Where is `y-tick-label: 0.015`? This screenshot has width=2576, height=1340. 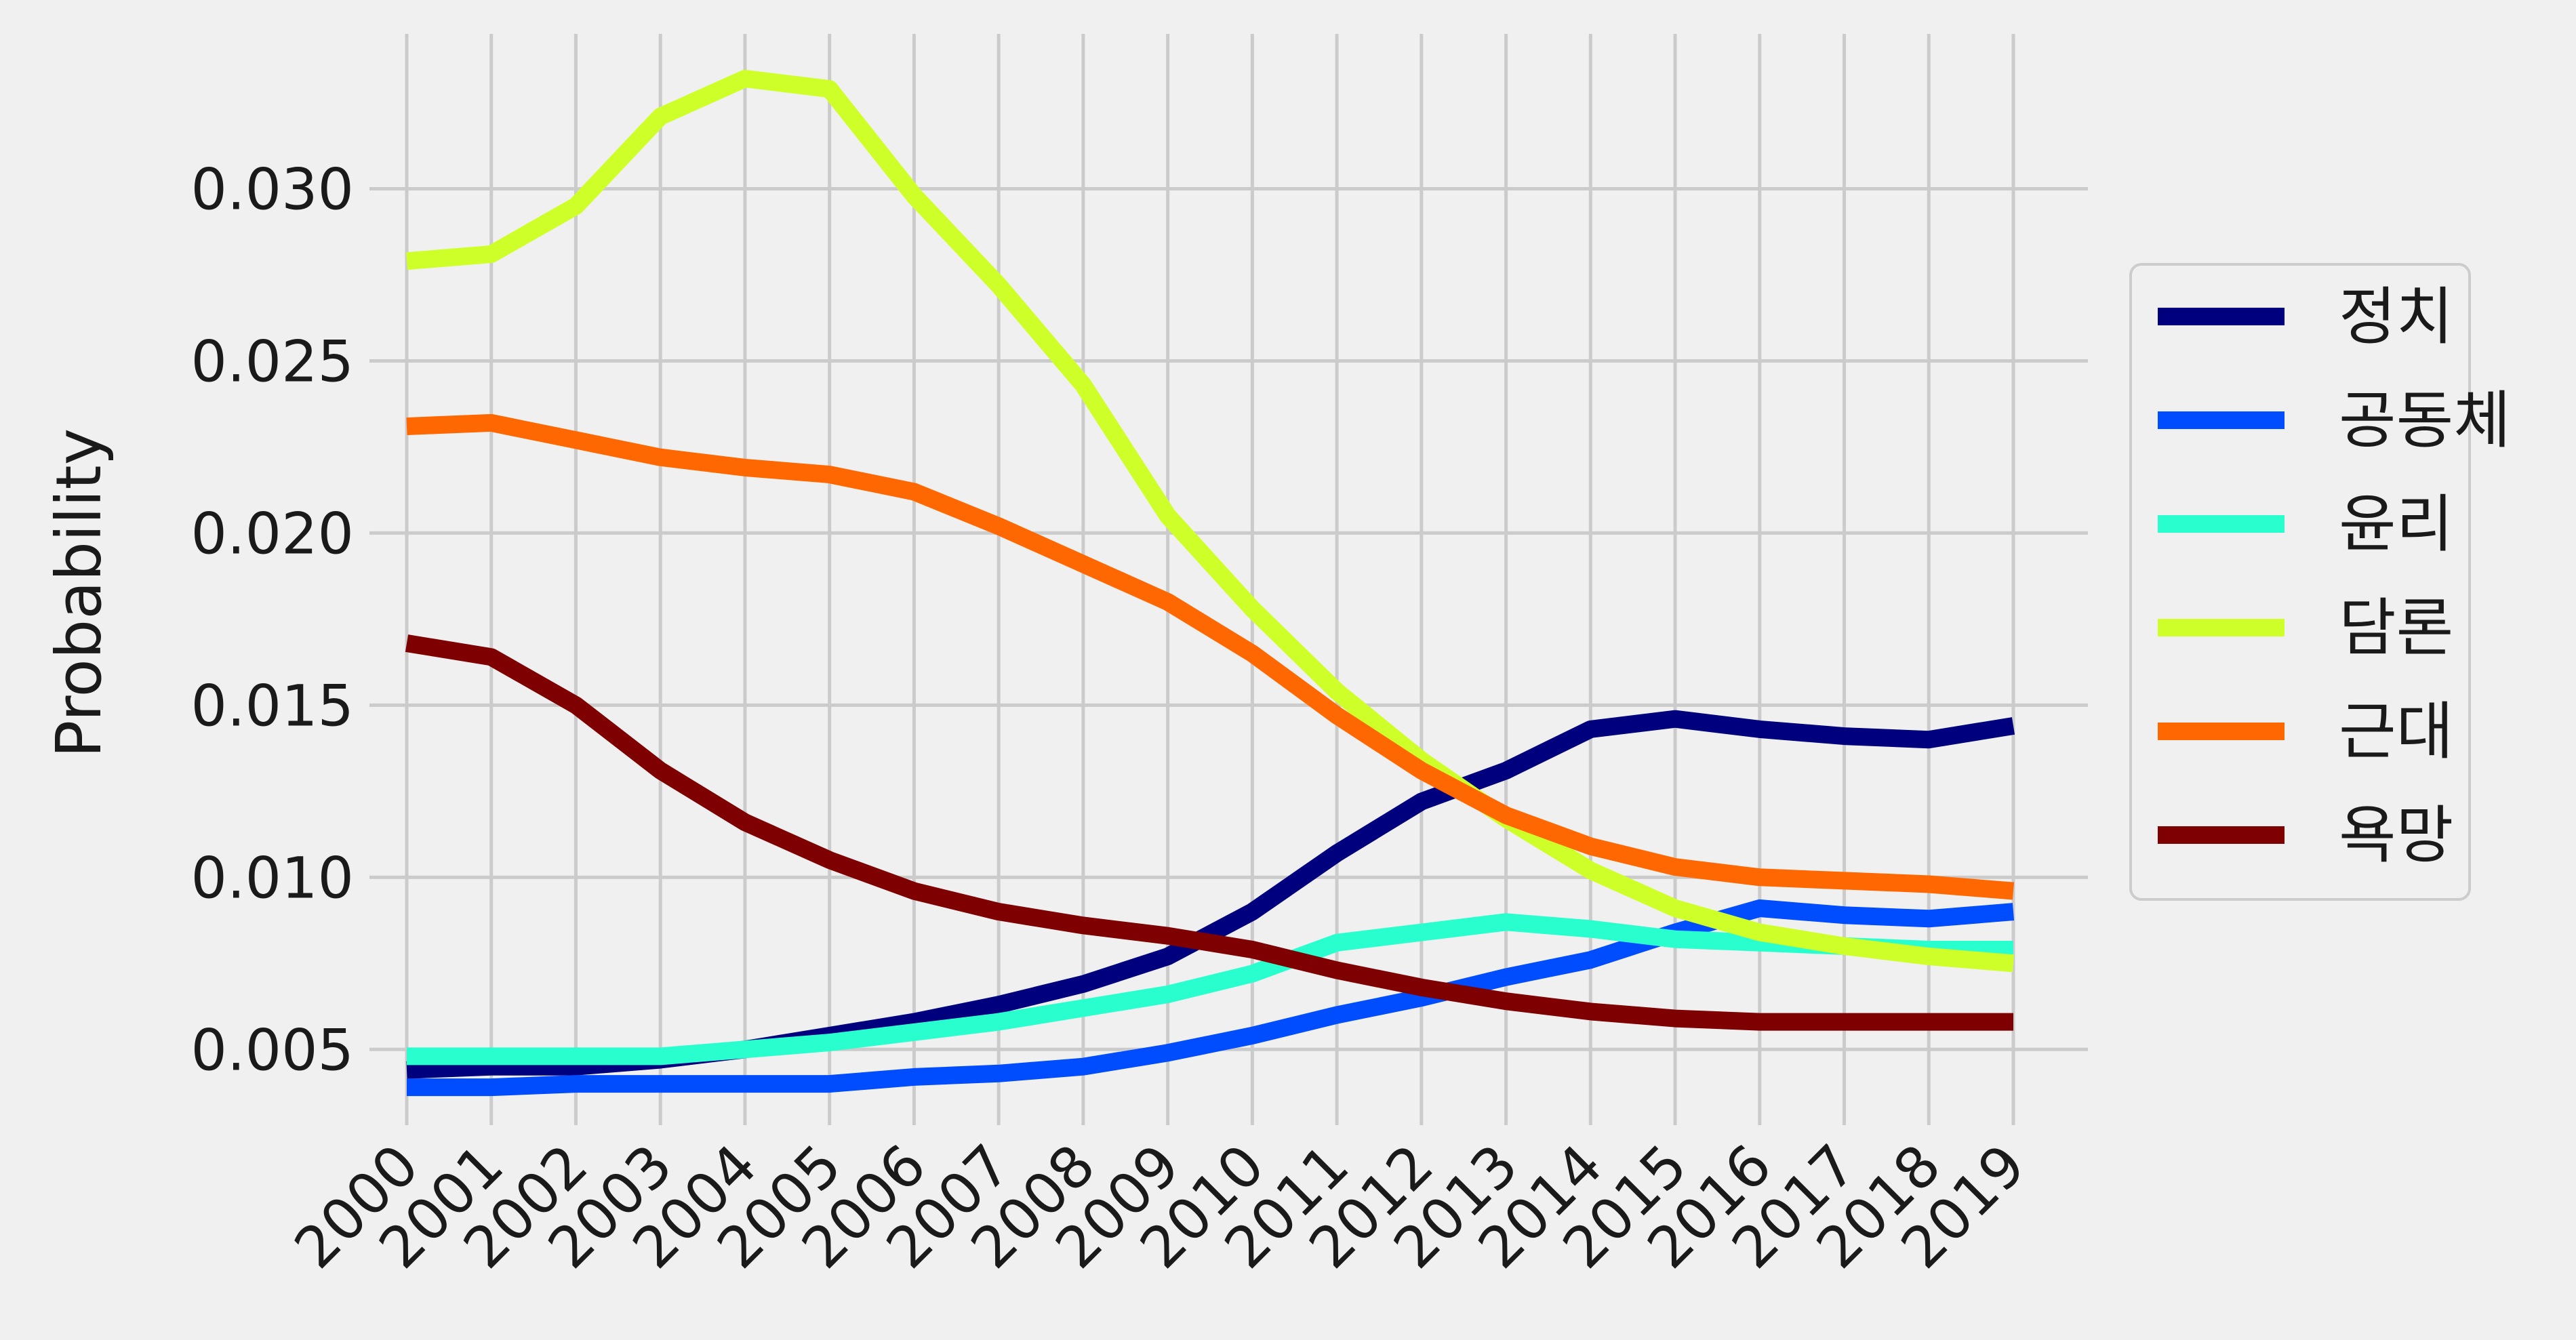
y-tick-label: 0.015 is located at coordinates (272, 705).